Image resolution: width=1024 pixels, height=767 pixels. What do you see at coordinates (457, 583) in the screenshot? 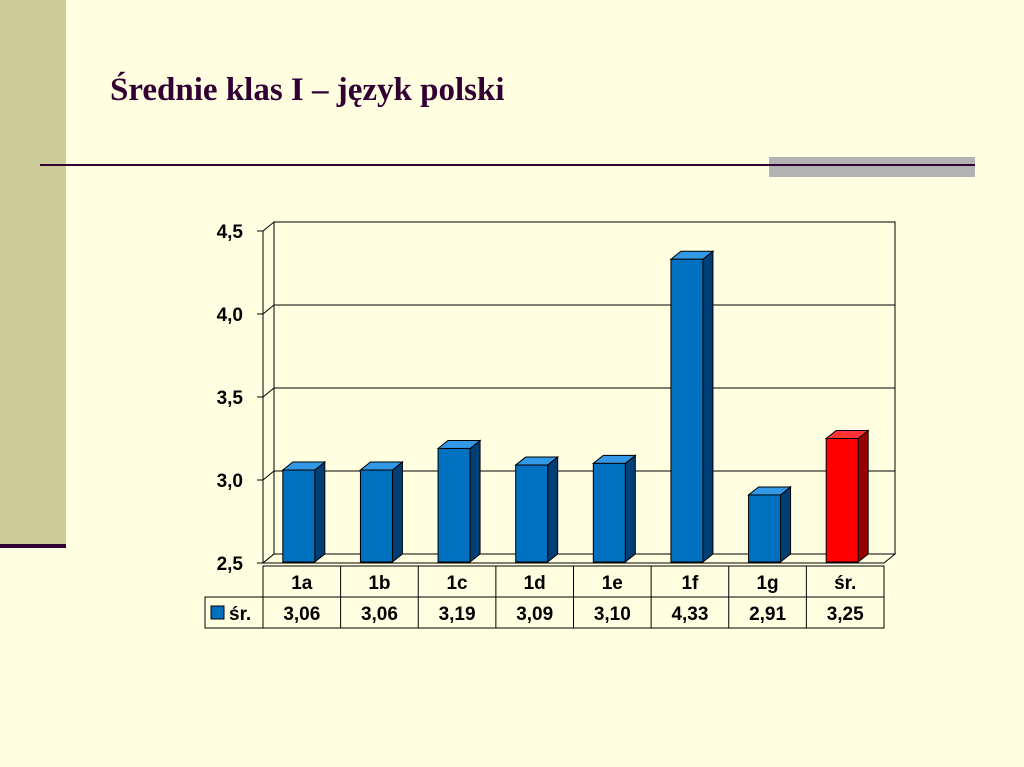
I see `x-category-label: 1c` at bounding box center [457, 583].